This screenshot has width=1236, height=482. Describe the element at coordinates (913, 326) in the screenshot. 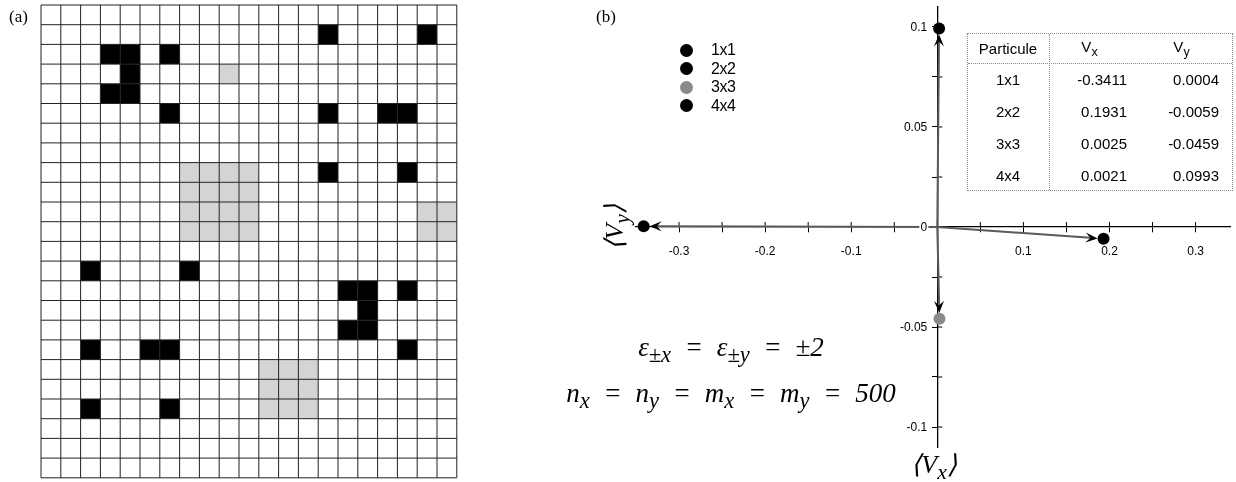

I see `y-tick-label: -0.05` at that location.